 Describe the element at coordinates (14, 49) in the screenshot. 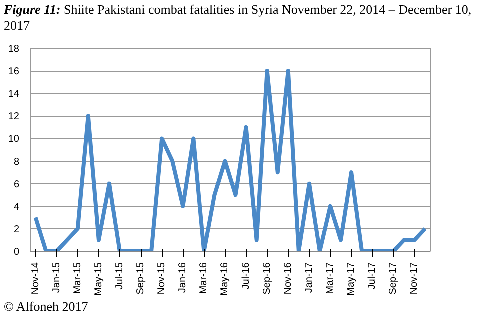

I see `y-tick-label: 18` at that location.